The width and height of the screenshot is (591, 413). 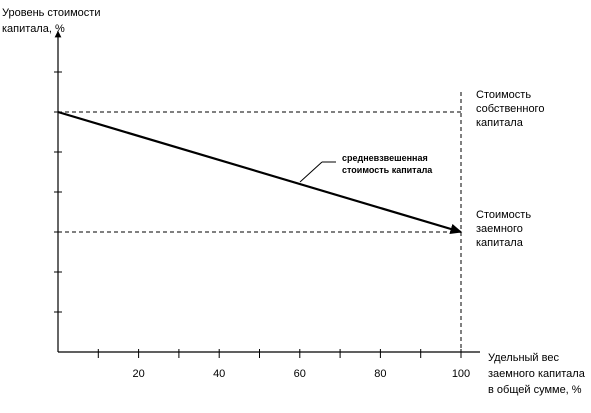 What do you see at coordinates (523, 358) in the screenshot?
I see `x-axis-label-line-1: Удельный вес` at bounding box center [523, 358].